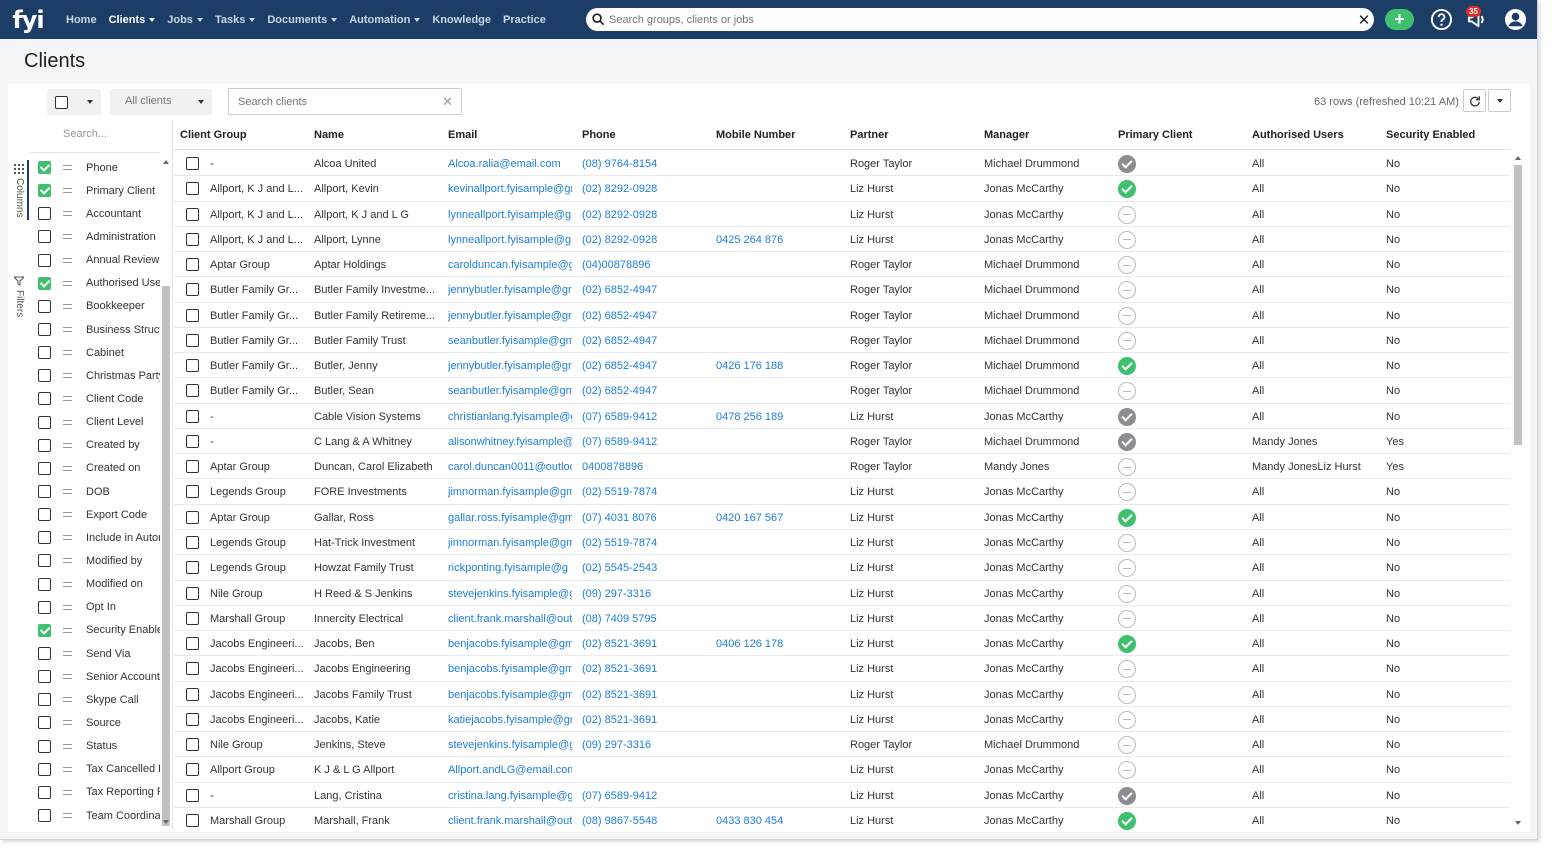  I want to click on column-toggle-item: Annual Review, so click(95, 260).